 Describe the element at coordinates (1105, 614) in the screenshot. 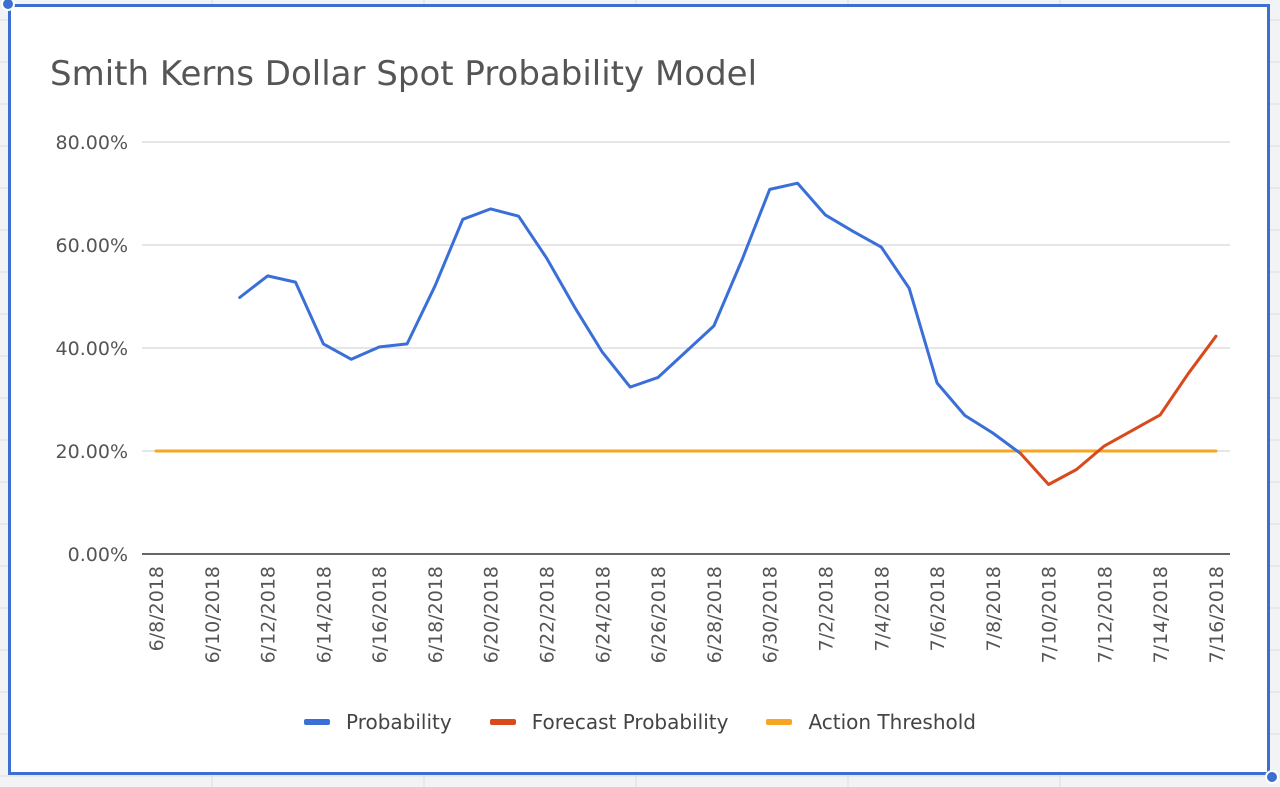

I see `x-tick-label: 7/12/2018` at that location.